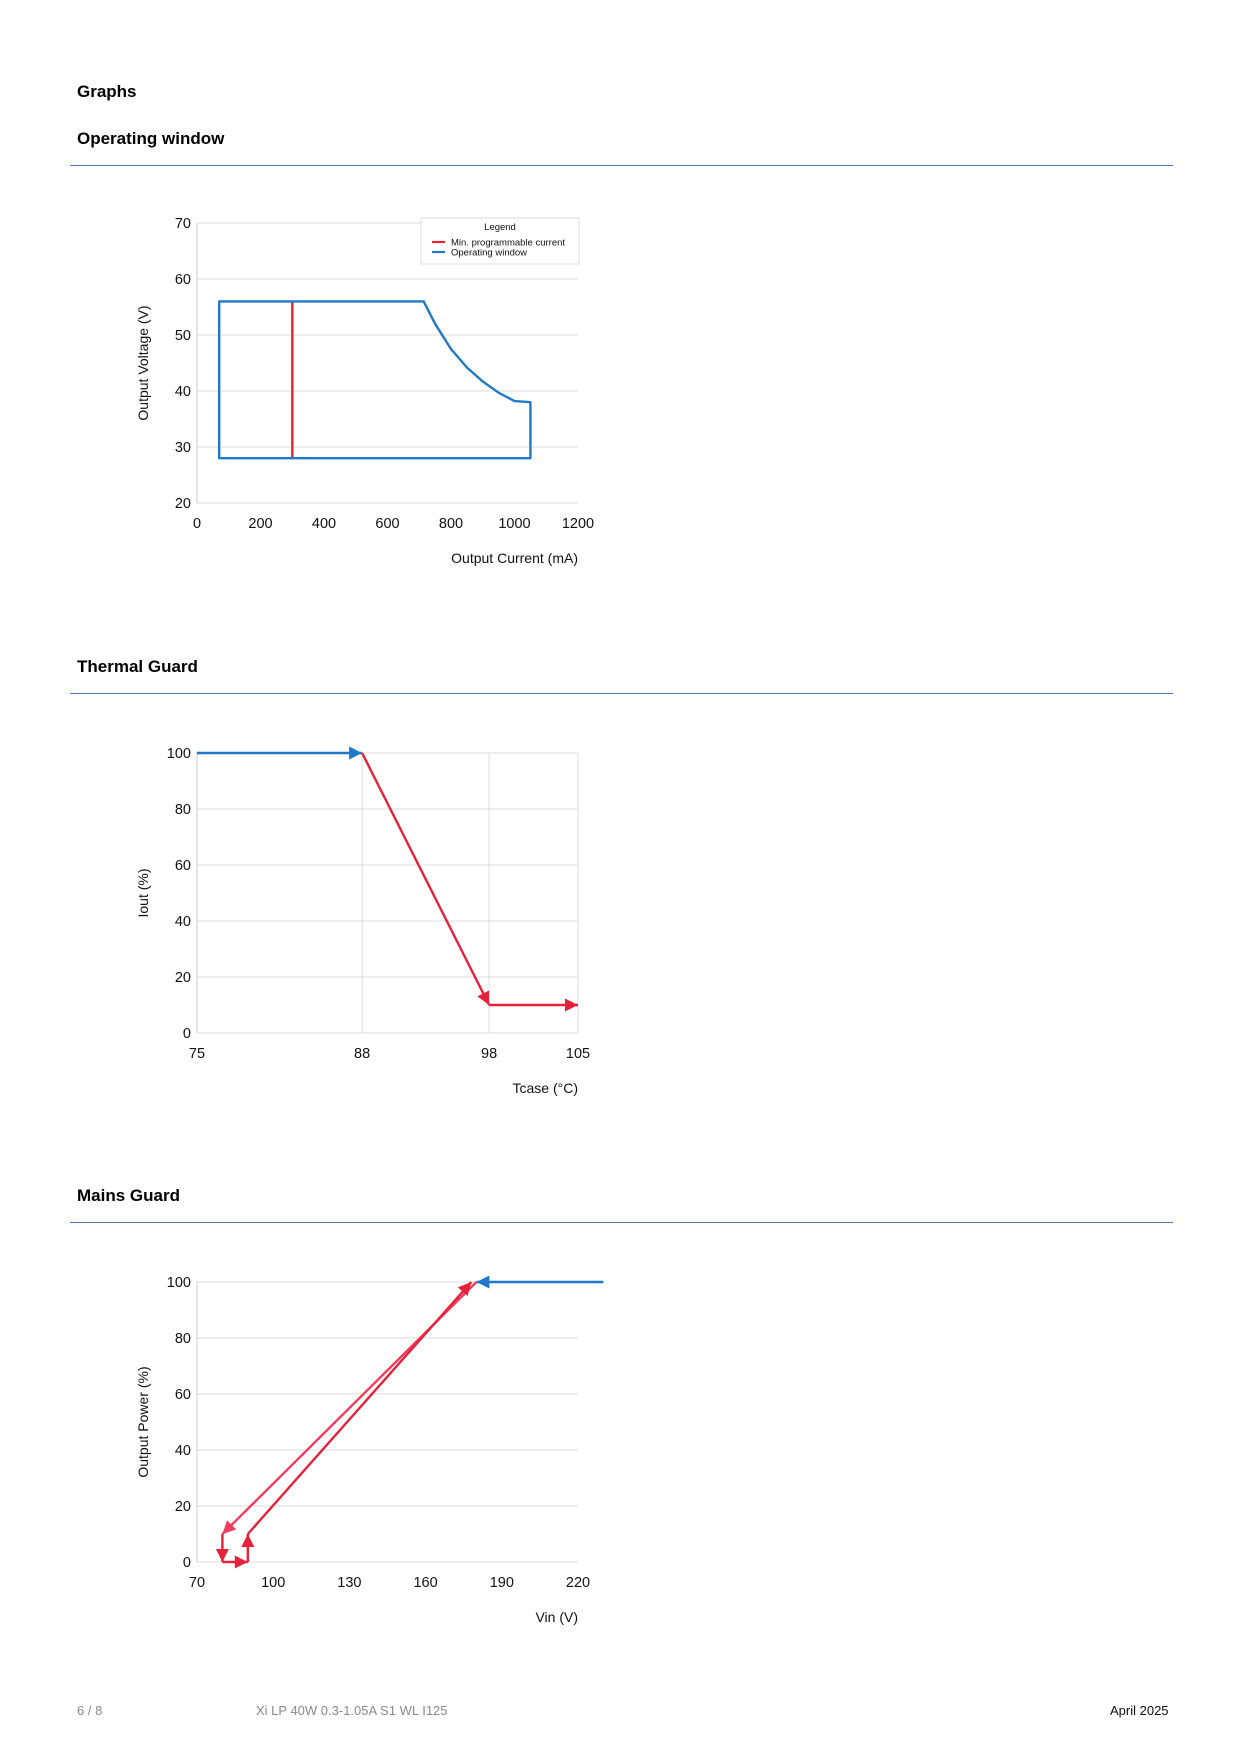 Image resolution: width=1240 pixels, height=1754 pixels. Describe the element at coordinates (151, 138) in the screenshot. I see `section-title-operating-window: Operating window` at that location.